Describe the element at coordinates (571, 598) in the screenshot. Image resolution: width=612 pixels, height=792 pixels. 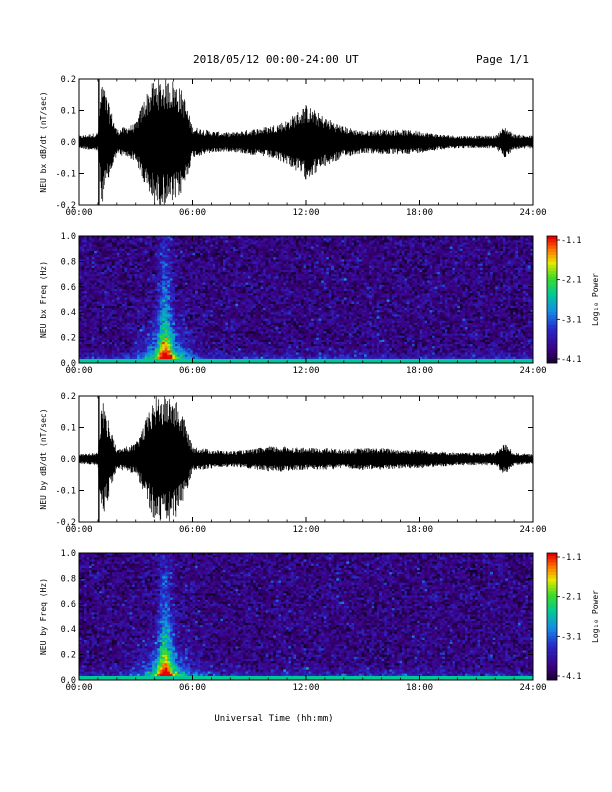
I see `colorbar-tick-label: -2.1` at that location.